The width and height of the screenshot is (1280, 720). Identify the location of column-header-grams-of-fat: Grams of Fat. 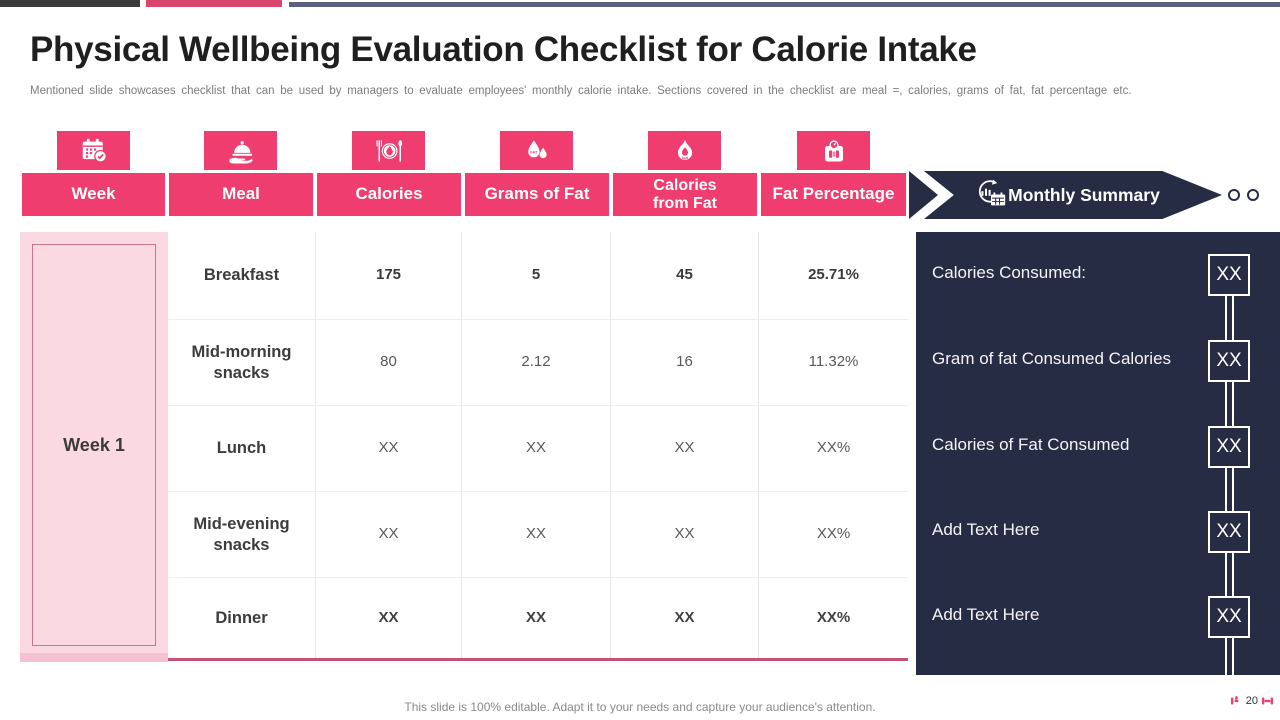
(537, 194).